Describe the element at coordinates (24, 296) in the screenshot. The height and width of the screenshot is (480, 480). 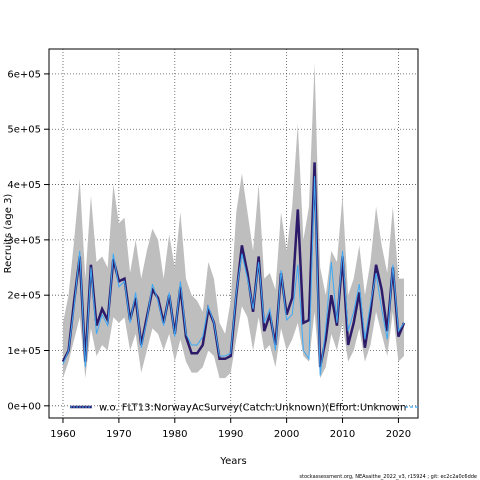
I see `y-tick-label: 2e+05` at that location.